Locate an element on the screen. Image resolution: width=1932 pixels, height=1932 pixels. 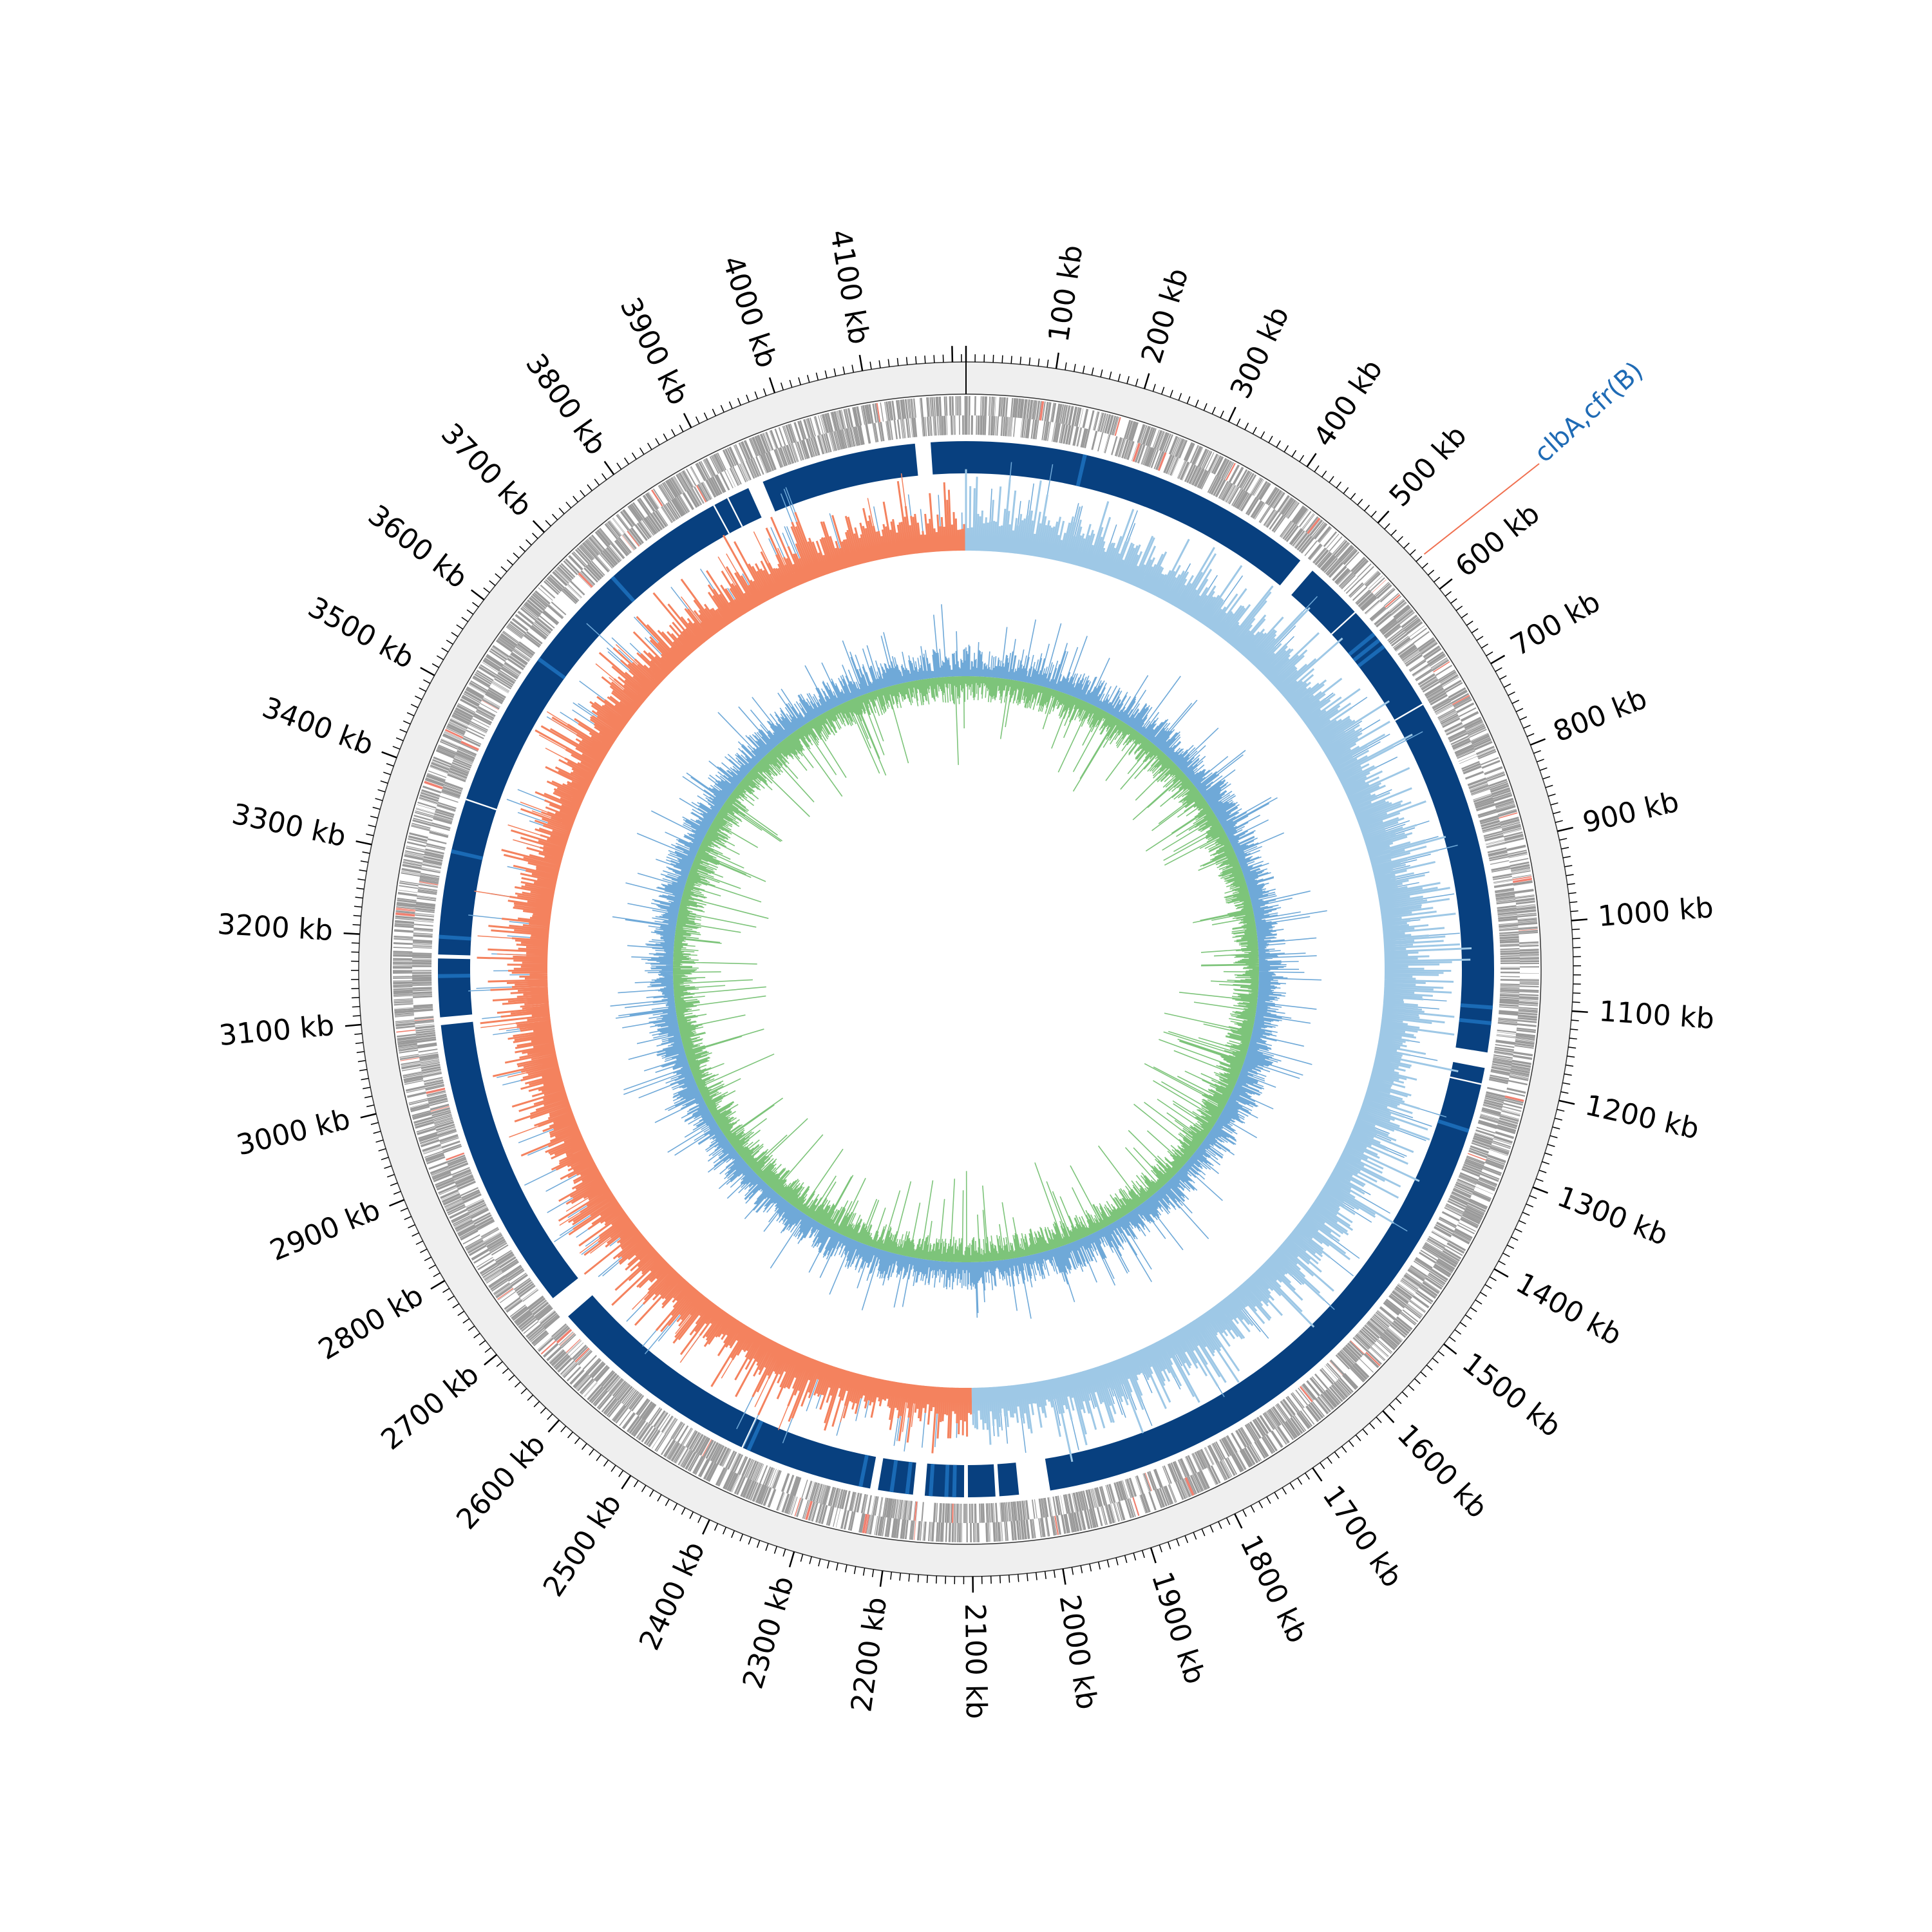
gc-content-below is located at coordinates (966, 970).